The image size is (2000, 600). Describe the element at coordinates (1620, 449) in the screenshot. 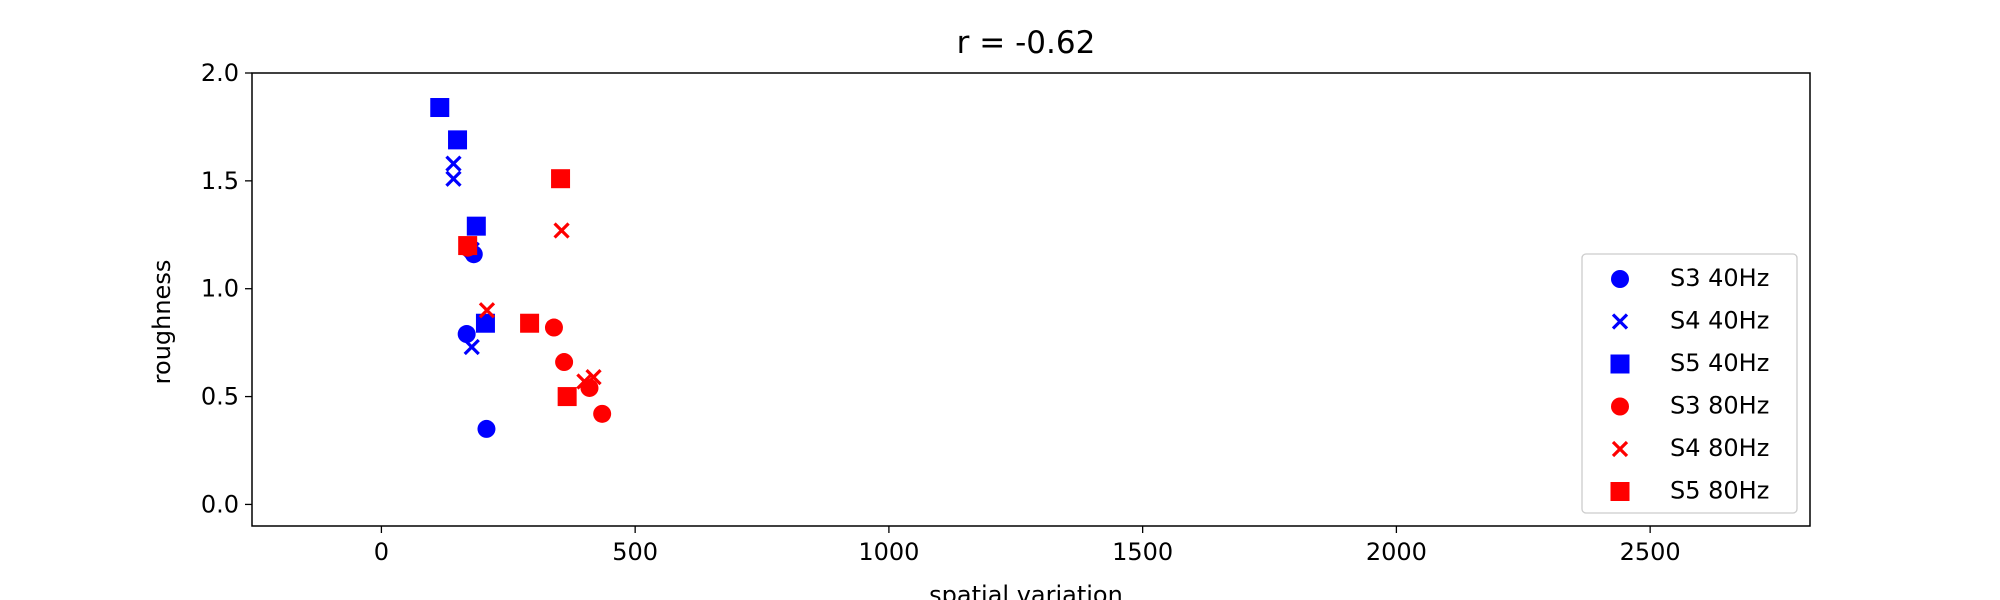

I see `legend-marker-s4-80hz` at that location.